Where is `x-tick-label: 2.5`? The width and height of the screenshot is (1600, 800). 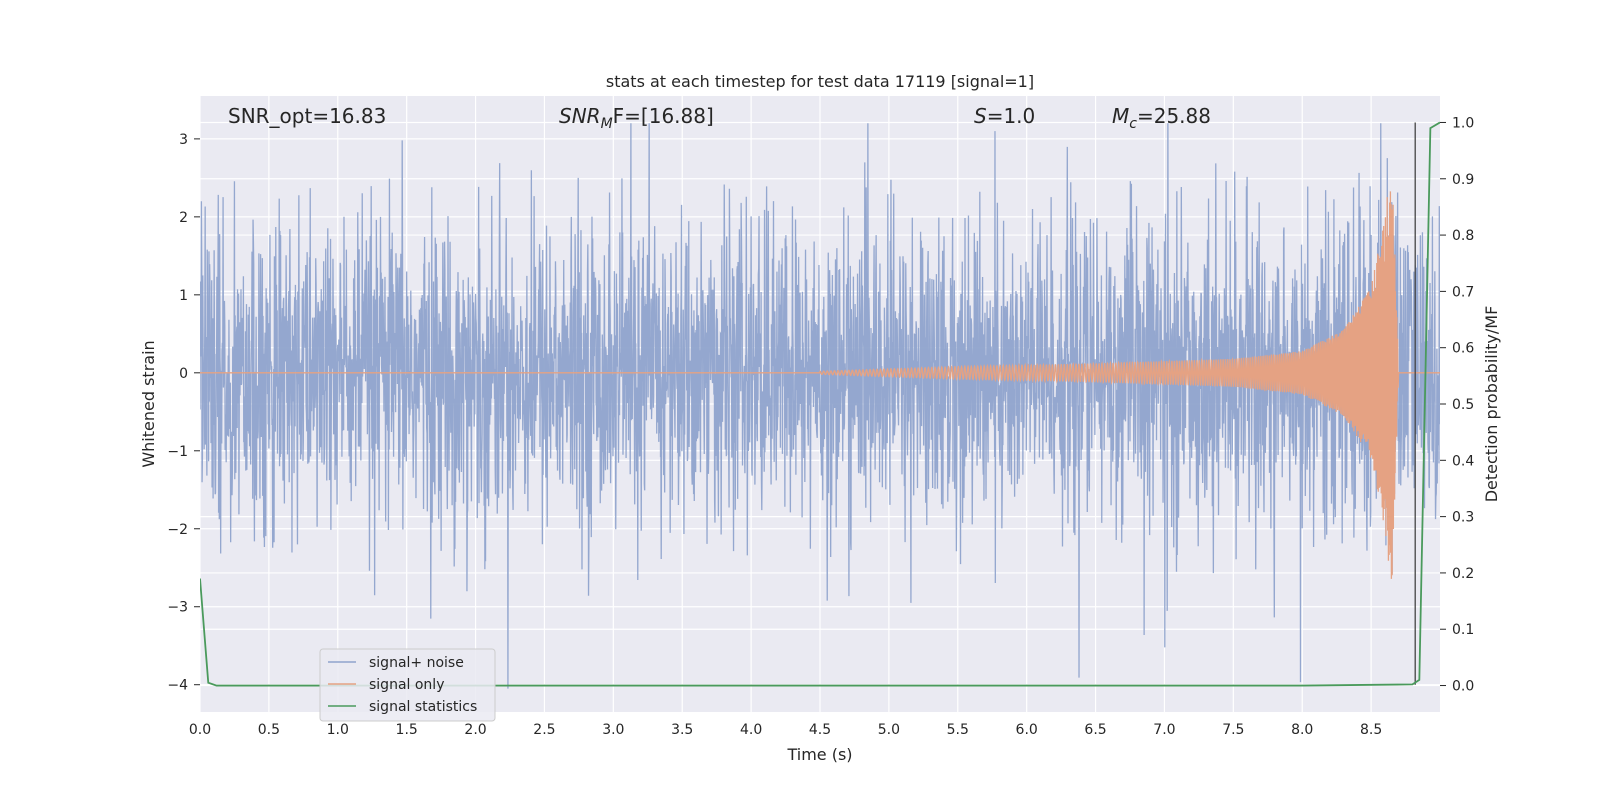
x-tick-label: 2.5 is located at coordinates (544, 730).